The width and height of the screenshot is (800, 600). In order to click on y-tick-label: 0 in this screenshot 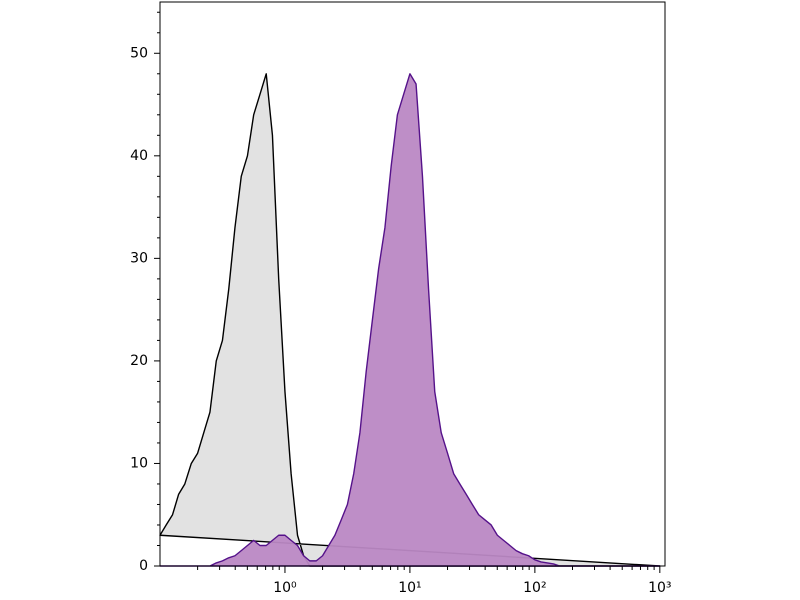, I will do `click(143, 566)`.